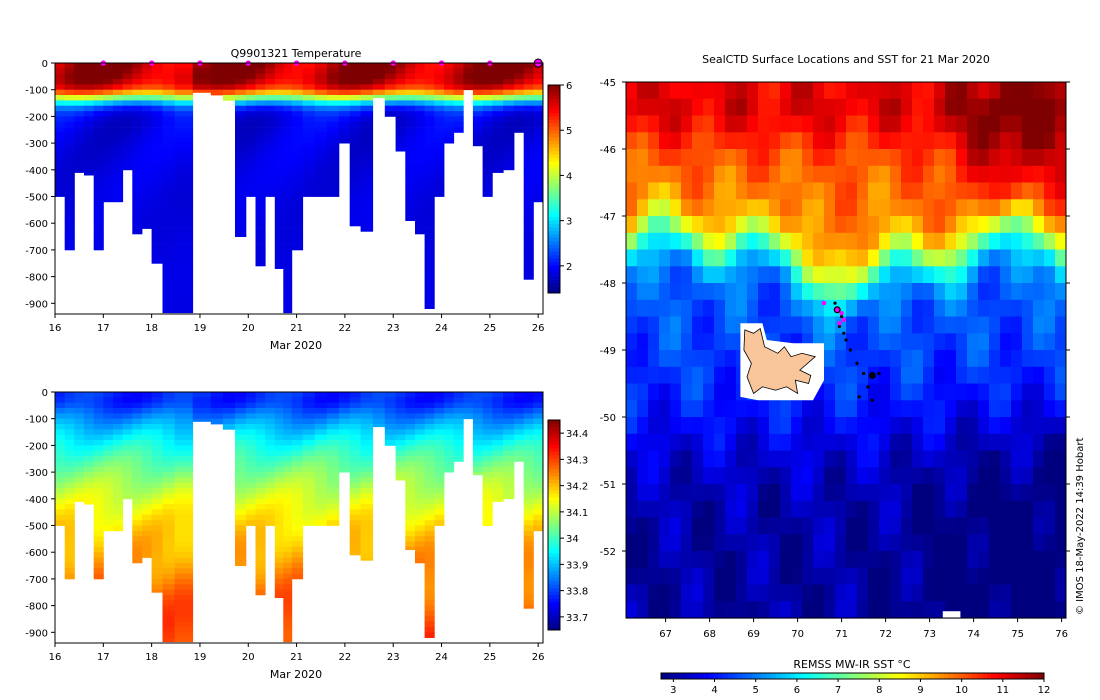 This screenshot has height=700, width=1100. Describe the element at coordinates (36, 500) in the screenshot. I see `y-tick-label: -400` at that location.